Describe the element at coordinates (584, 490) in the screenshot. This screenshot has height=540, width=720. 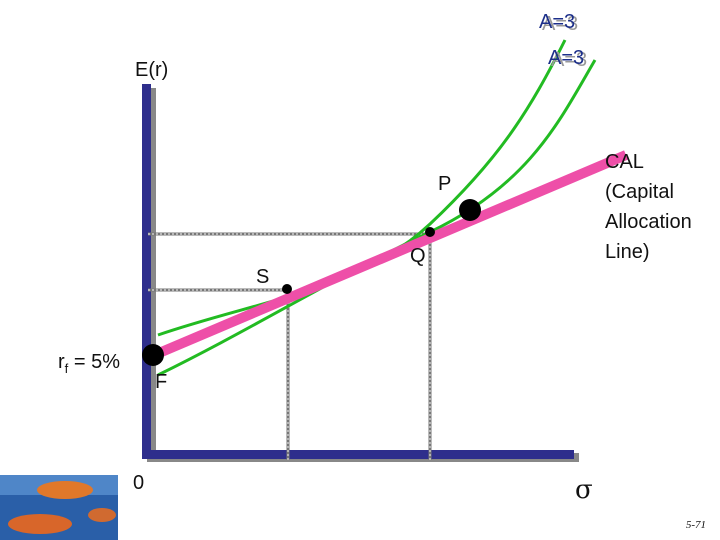
I see `x-axis-label: σ` at that location.